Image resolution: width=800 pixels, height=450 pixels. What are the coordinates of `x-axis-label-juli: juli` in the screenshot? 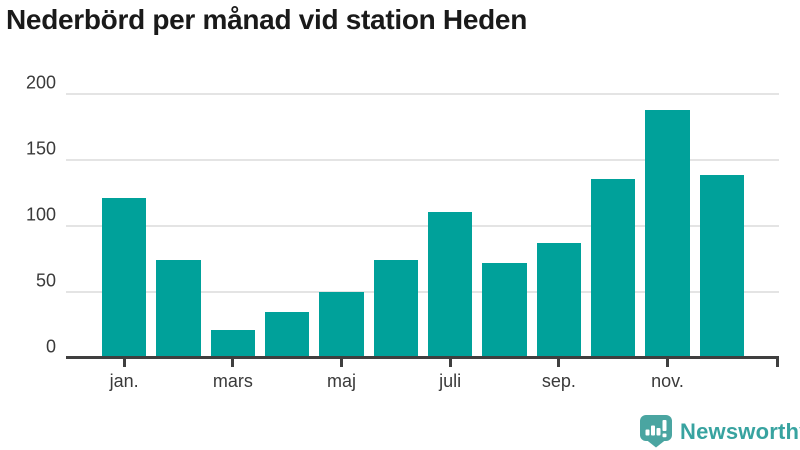 It's located at (450, 381).